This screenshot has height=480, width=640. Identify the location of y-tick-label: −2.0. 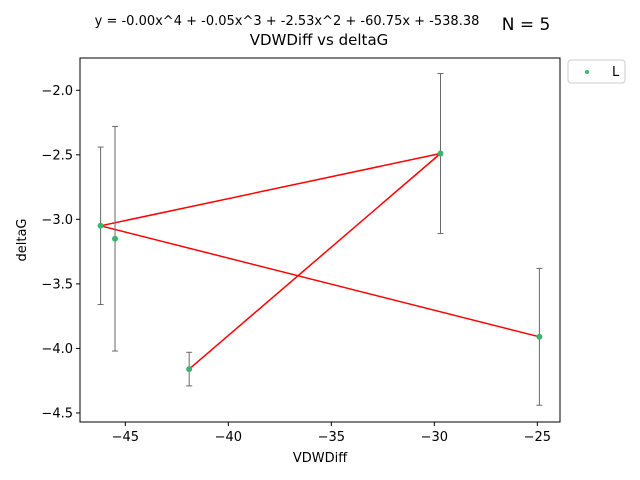
(57, 91).